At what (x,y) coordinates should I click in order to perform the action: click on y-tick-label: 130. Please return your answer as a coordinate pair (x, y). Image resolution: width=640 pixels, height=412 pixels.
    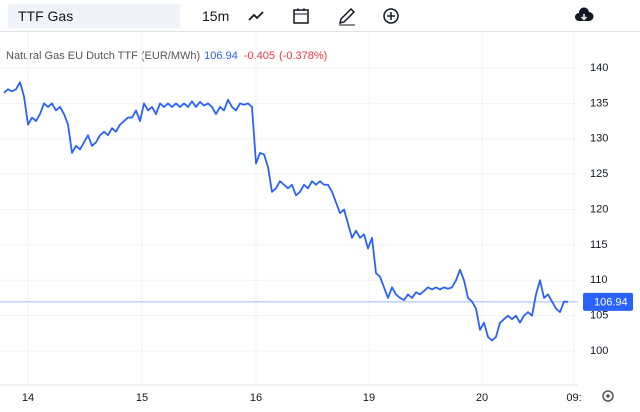
    Looking at the image, I should click on (599, 139).